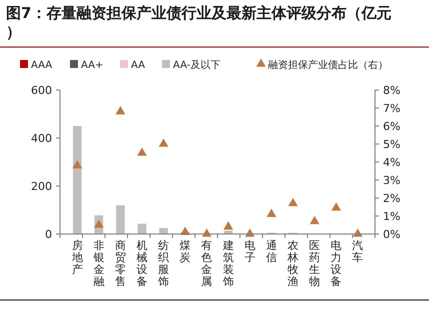 This screenshot has height=327, width=429. Describe the element at coordinates (336, 263) in the screenshot. I see `x-tick-label: 电力设备` at that location.